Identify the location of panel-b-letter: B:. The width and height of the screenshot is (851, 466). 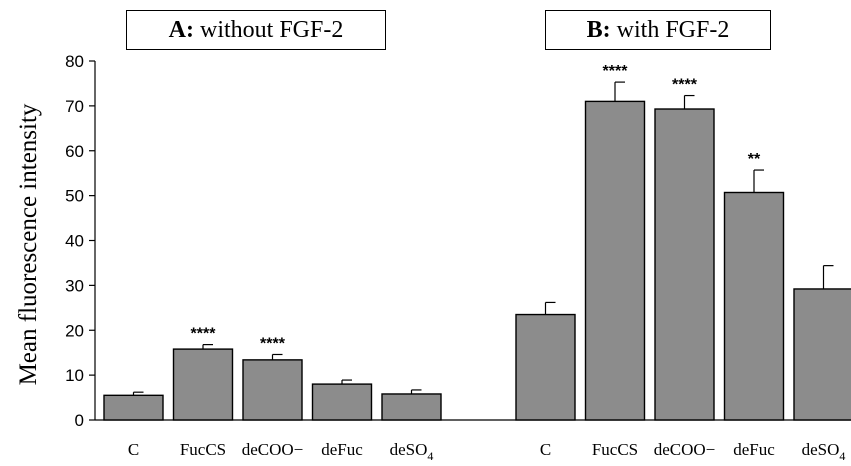
(598, 29).